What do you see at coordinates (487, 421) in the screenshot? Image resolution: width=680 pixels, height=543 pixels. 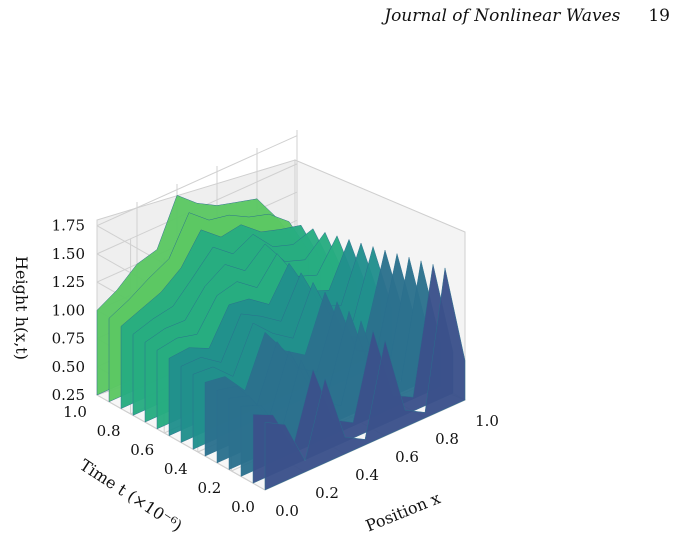 I see `x-tick-label: 1.0` at bounding box center [487, 421].